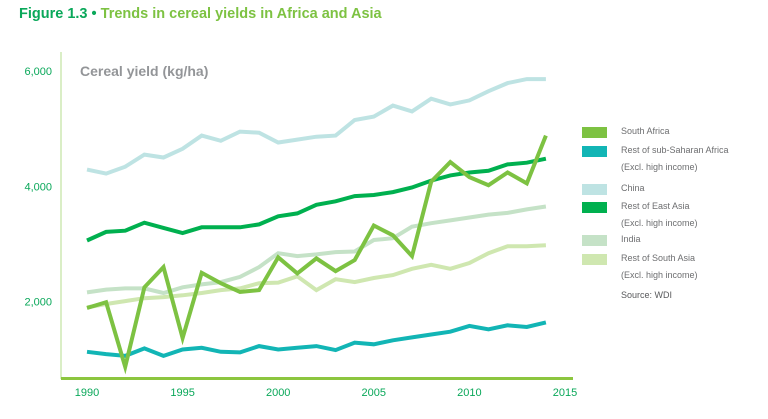 The height and width of the screenshot is (419, 768). What do you see at coordinates (38, 72) in the screenshot?
I see `y-tick-label: 6,000` at bounding box center [38, 72].